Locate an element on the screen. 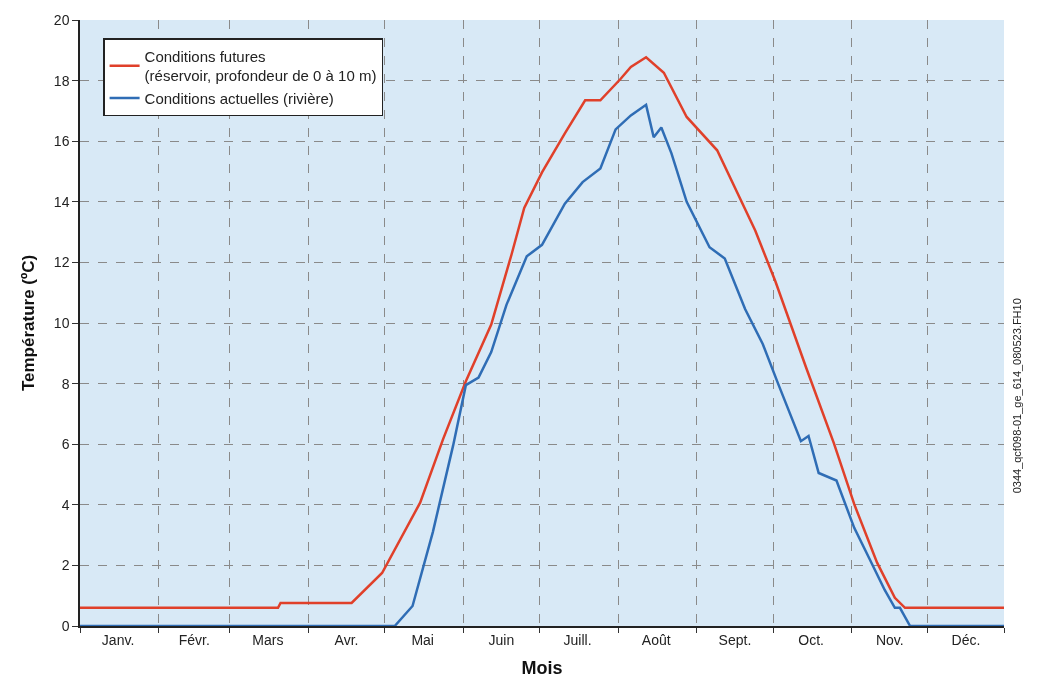 The height and width of the screenshot is (696, 1044). x-tick-label: Févr. is located at coordinates (194, 639).